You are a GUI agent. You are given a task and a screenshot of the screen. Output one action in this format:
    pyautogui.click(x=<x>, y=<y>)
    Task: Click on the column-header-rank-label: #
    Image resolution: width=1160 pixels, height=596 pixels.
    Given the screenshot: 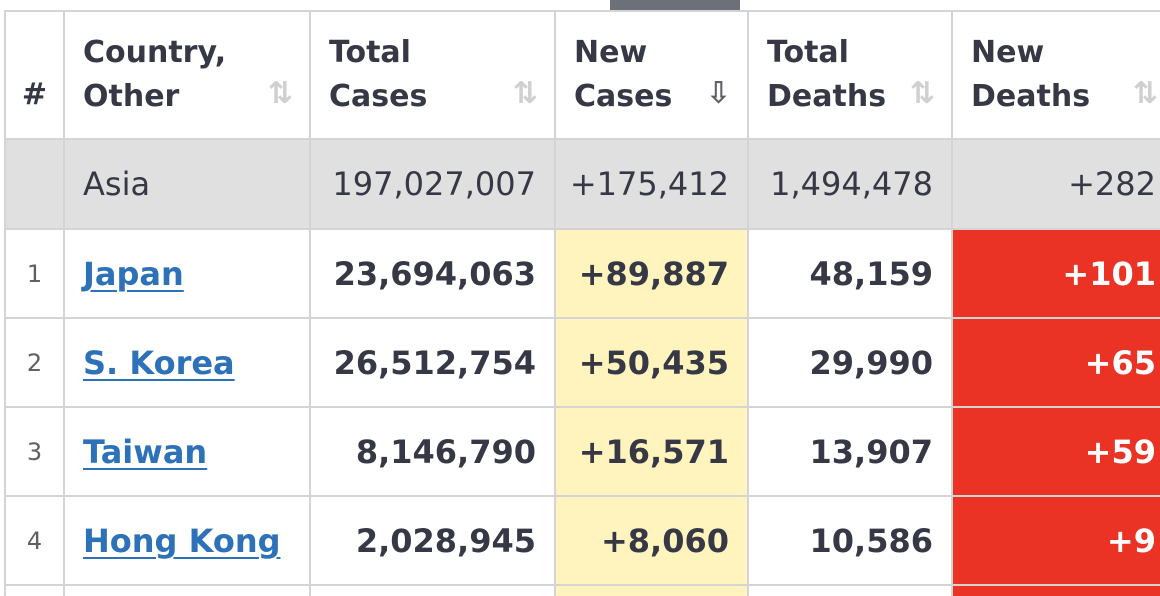 What is the action you would take?
    pyautogui.click(x=34, y=94)
    